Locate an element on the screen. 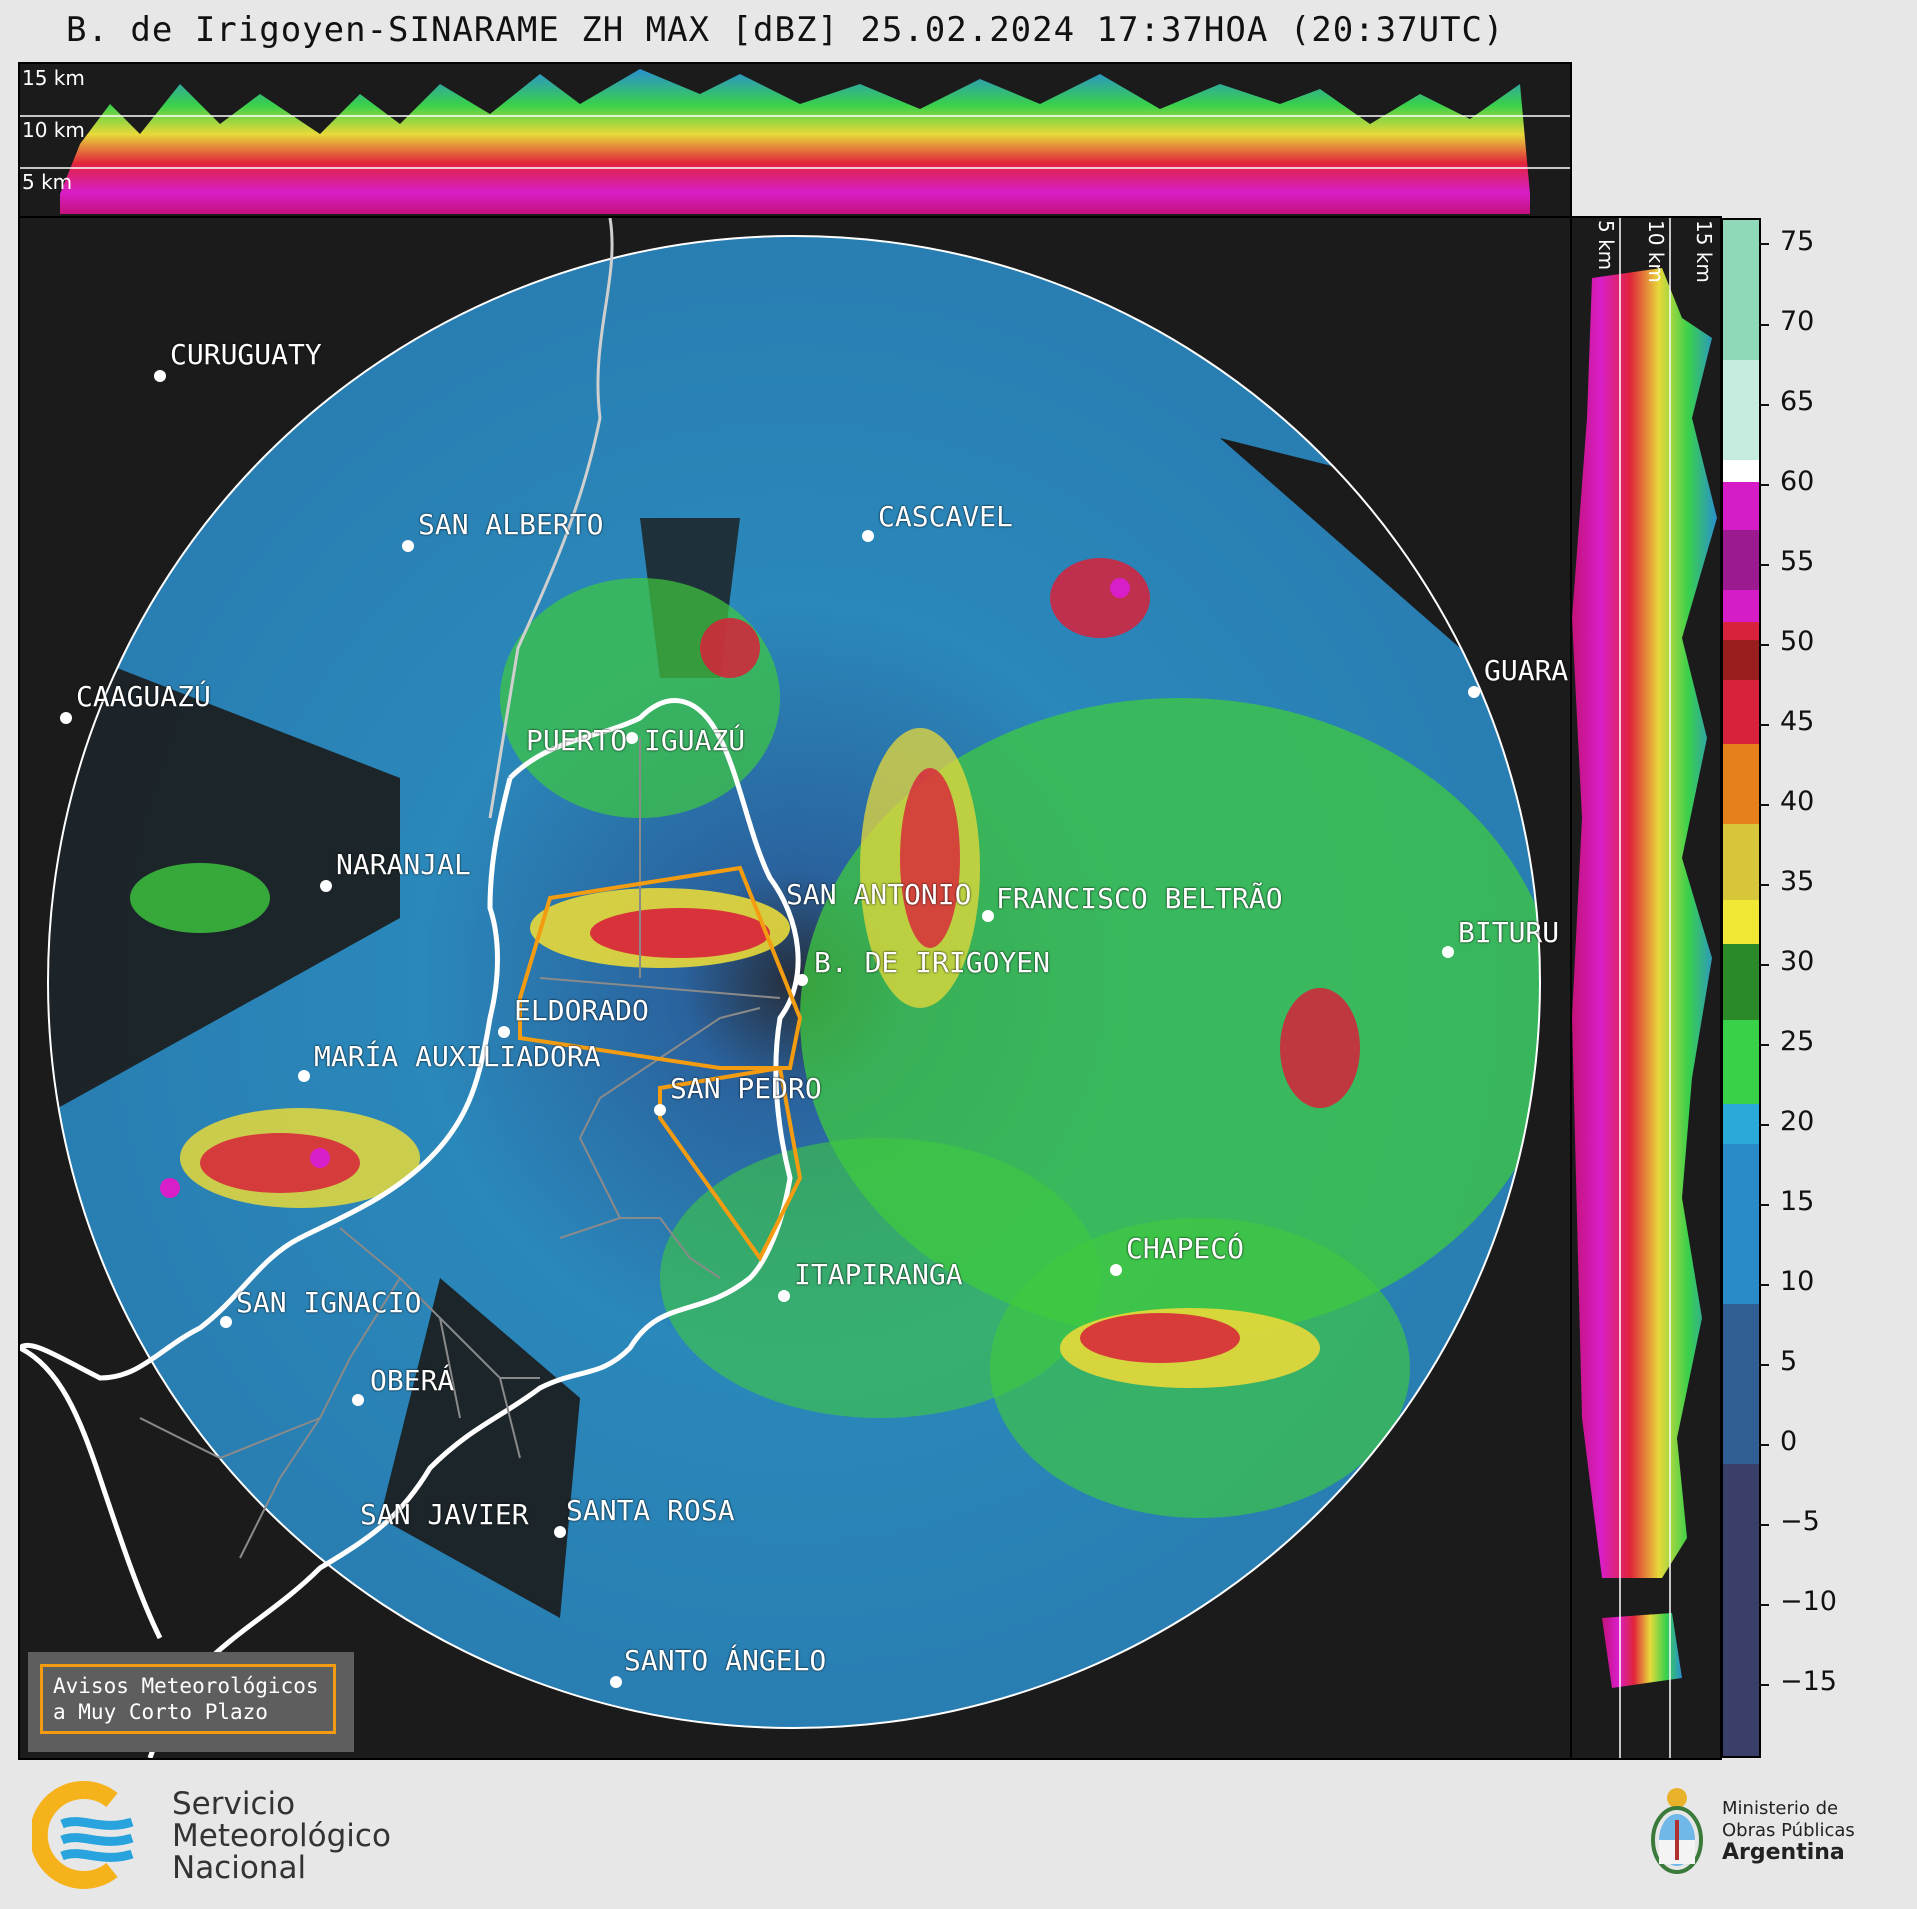 The image size is (1917, 1909). city-label-cascavel: CASCAVEL is located at coordinates (945, 516).